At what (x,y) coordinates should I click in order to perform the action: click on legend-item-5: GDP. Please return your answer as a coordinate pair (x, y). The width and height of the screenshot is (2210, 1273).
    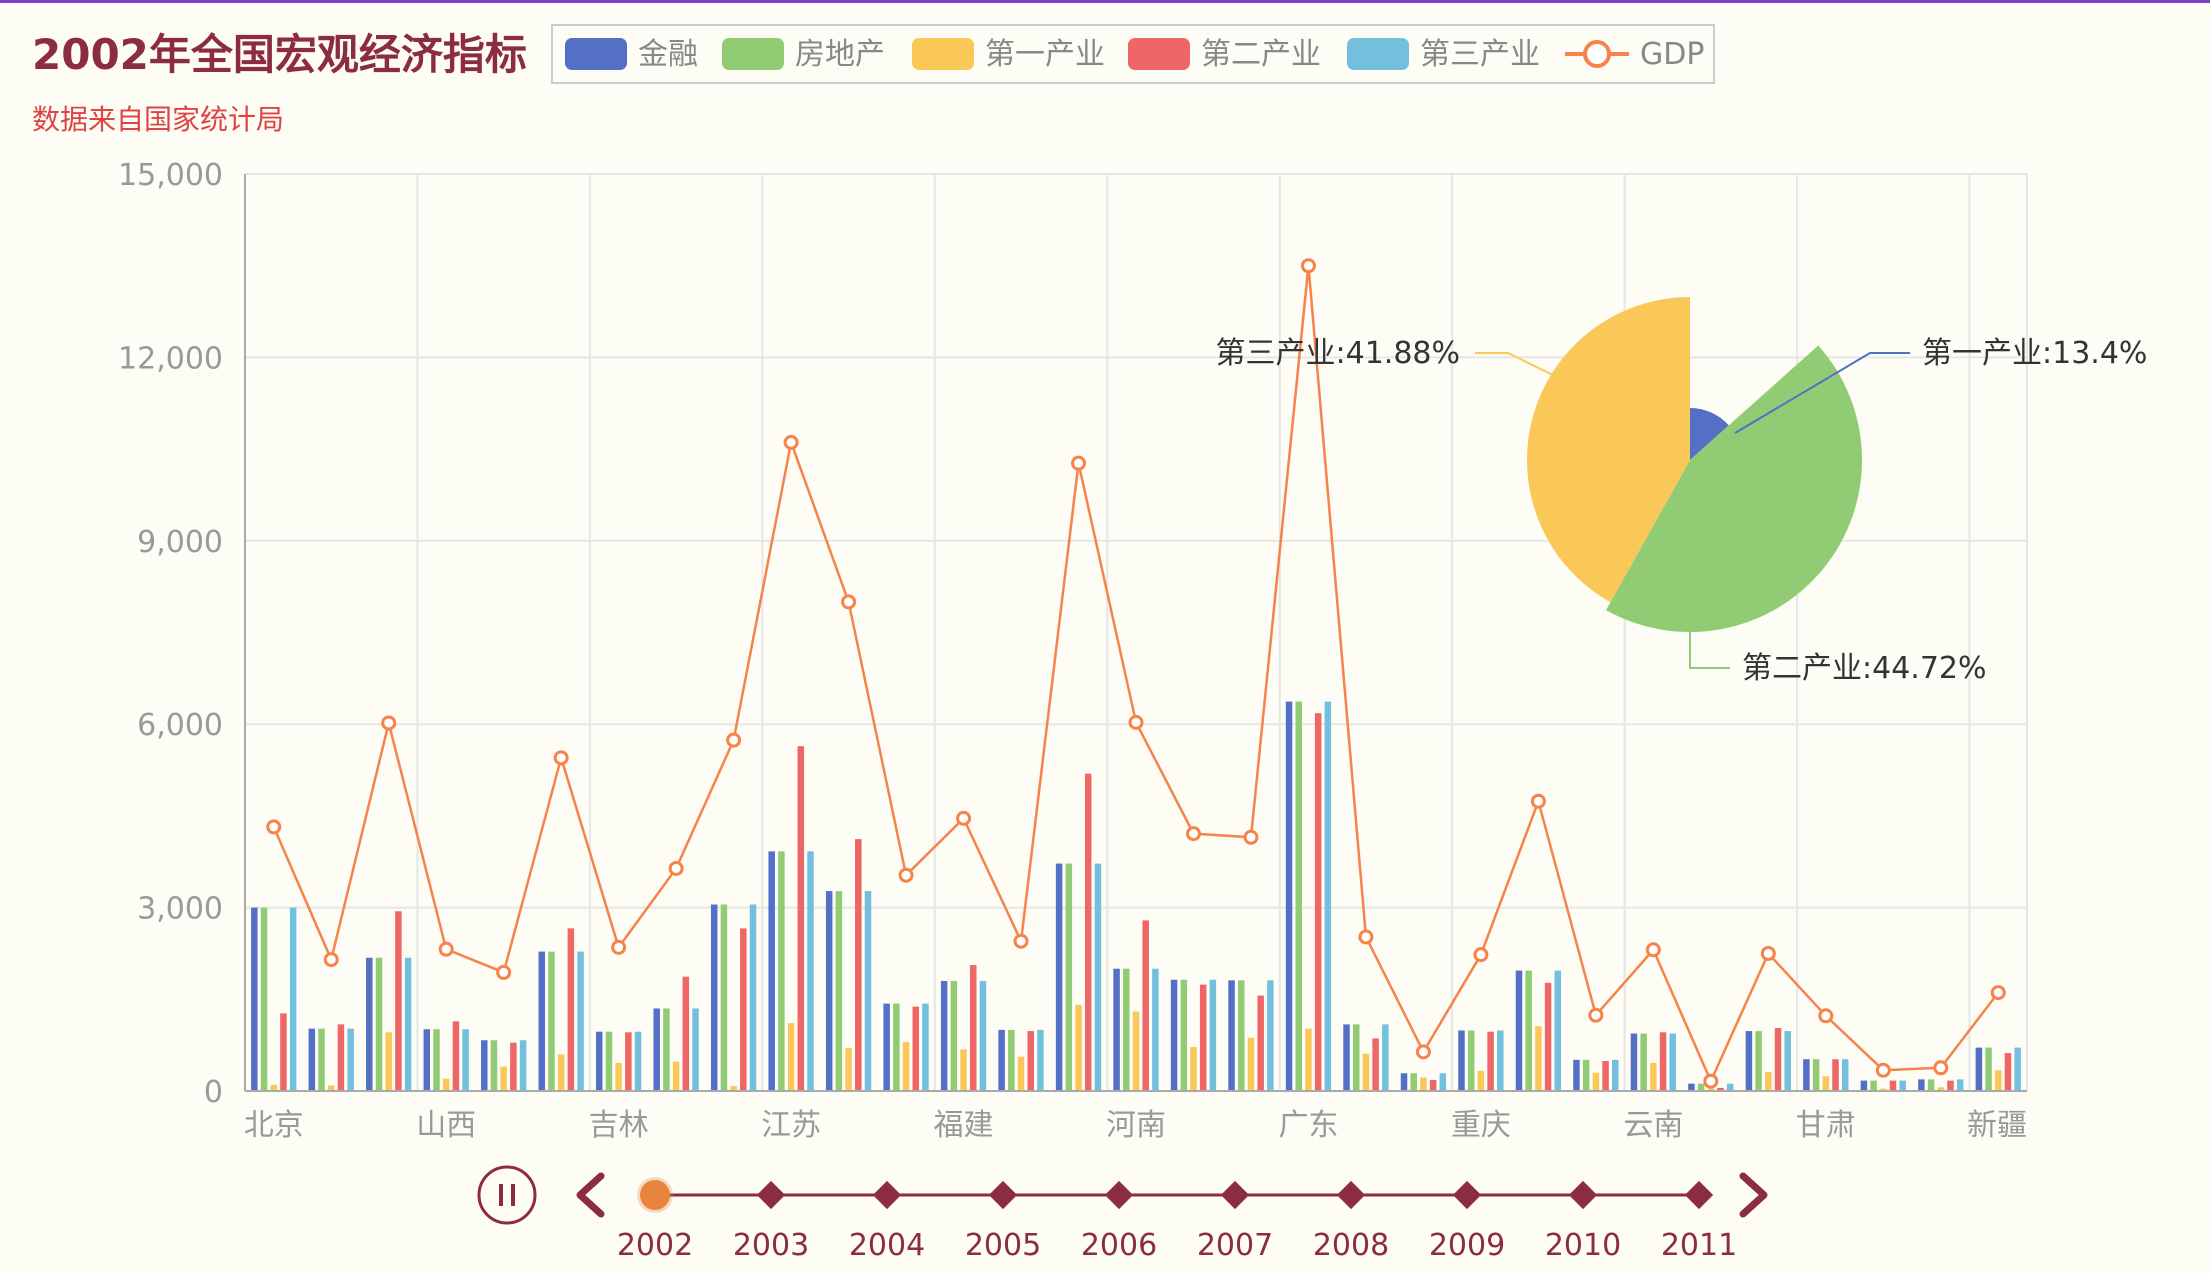
    Looking at the image, I should click on (1634, 54).